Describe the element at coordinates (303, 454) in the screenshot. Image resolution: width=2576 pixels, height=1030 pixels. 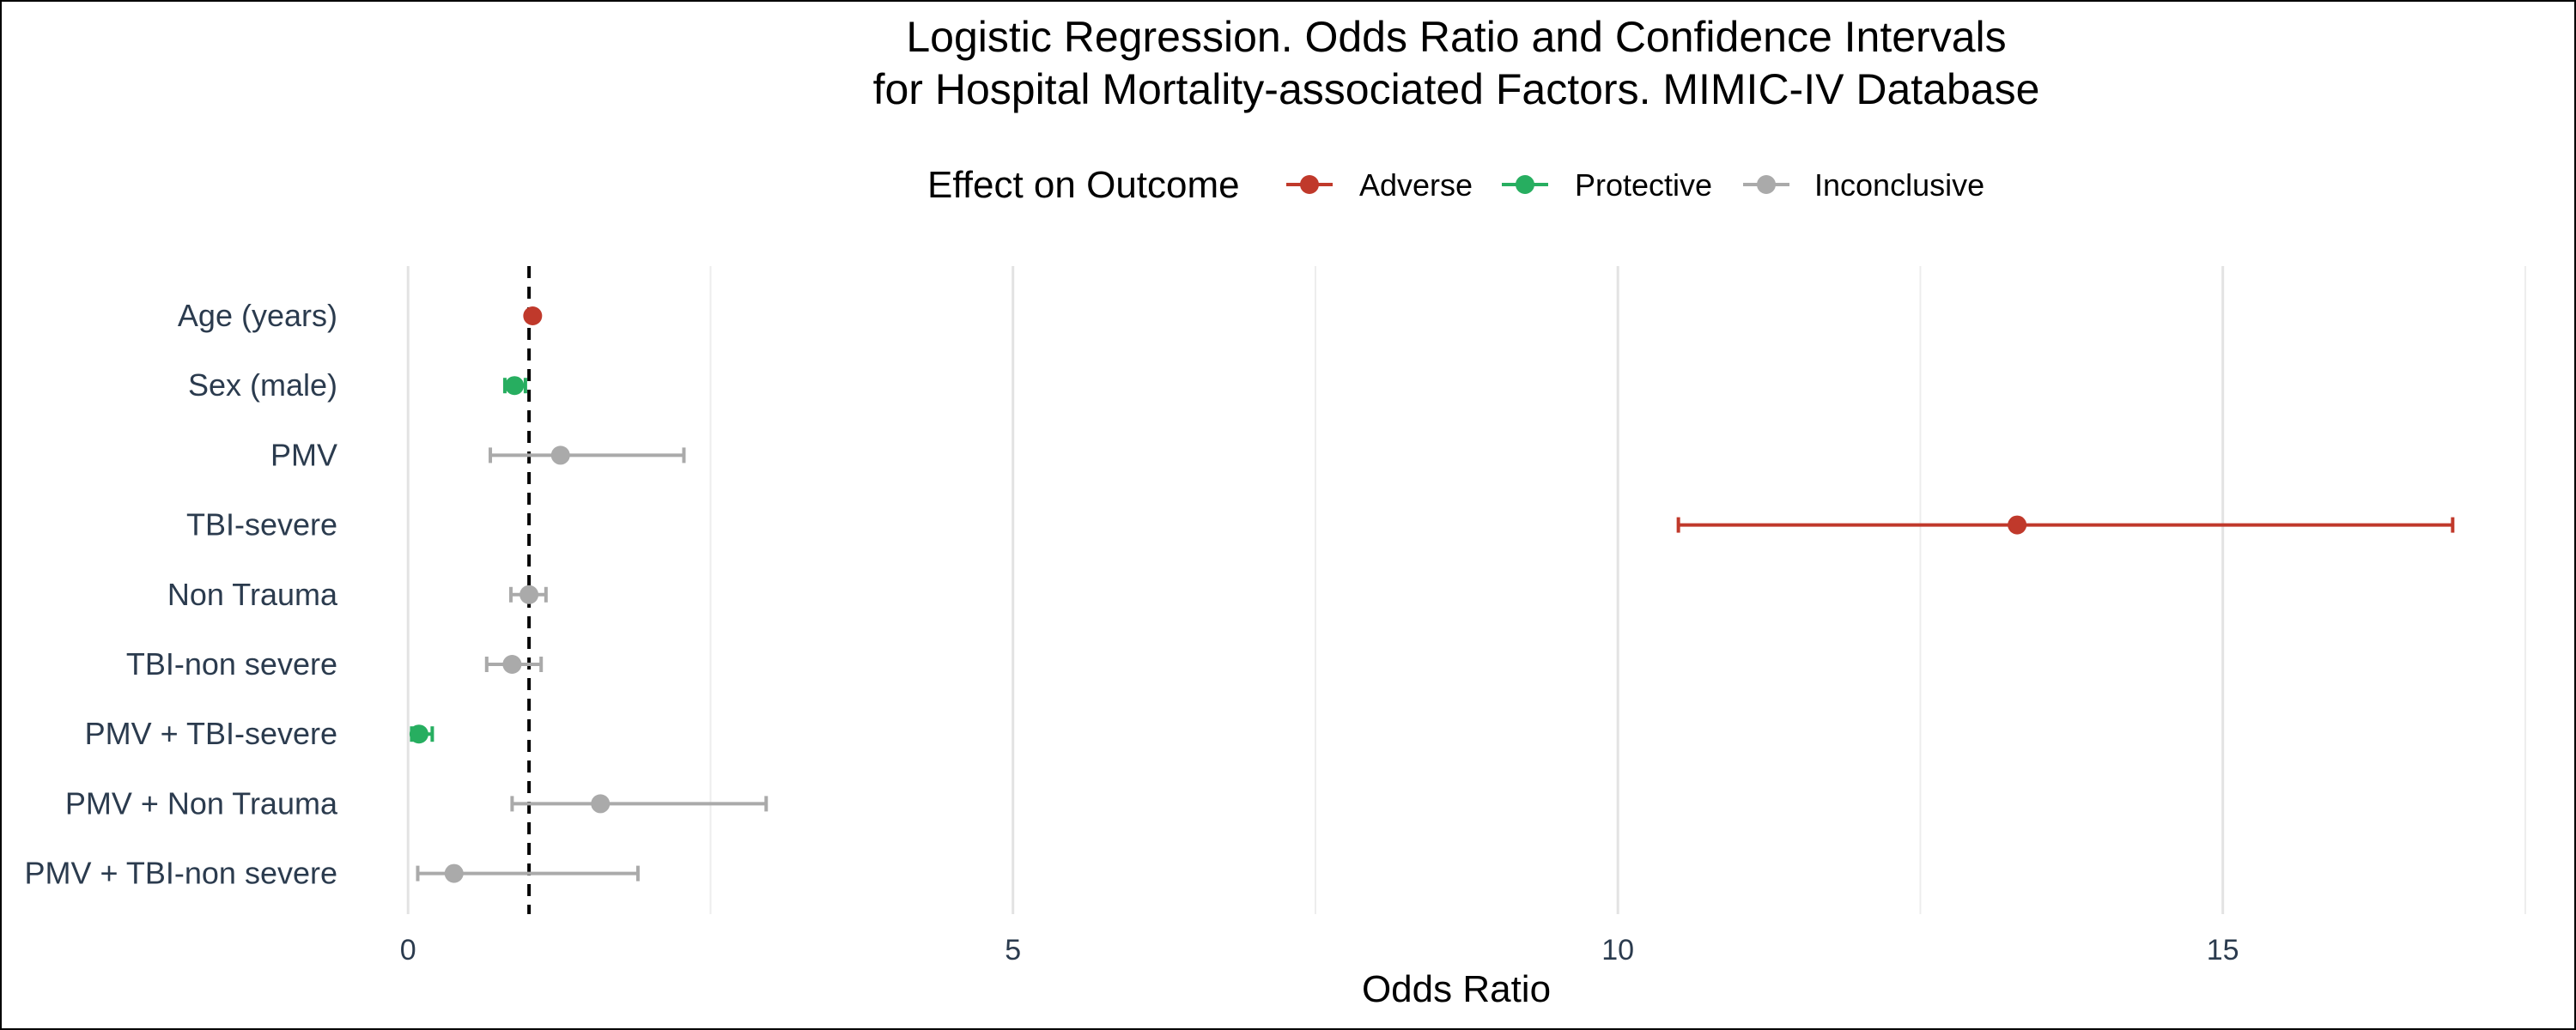
I see `y-tick-label: PMV` at that location.